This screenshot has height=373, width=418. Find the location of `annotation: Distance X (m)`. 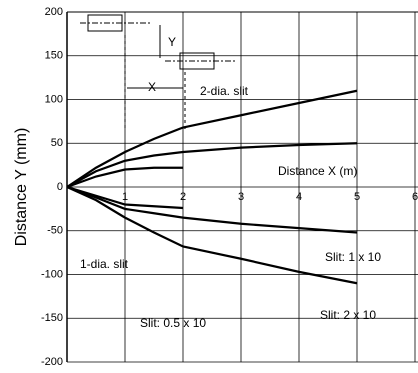

annotation: Distance X (m) is located at coordinates (317, 171).